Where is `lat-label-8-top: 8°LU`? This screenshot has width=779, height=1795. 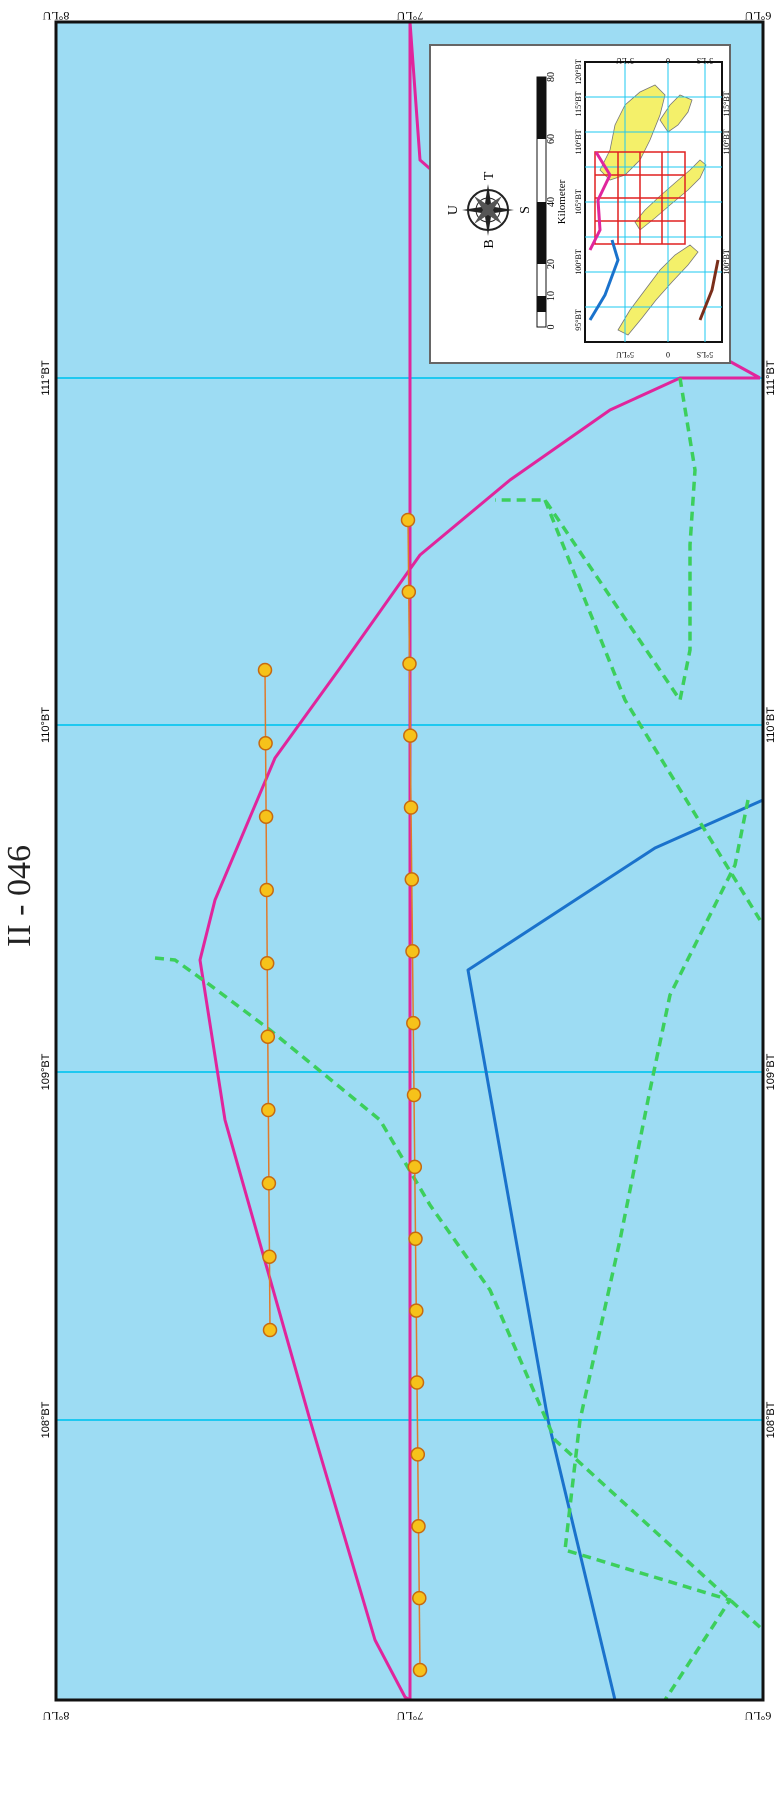 lat-label-8-top: 8°LU is located at coordinates (55, 16).